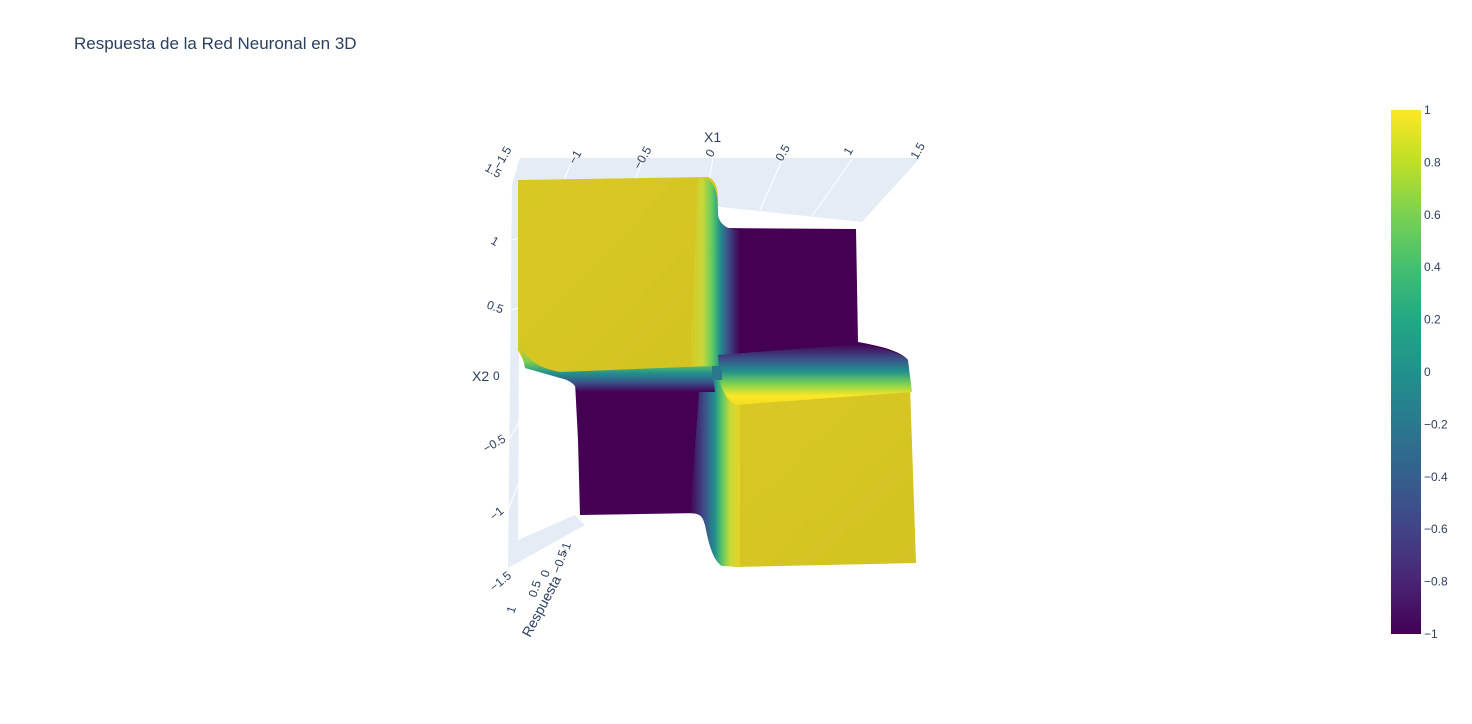 The image size is (1472, 724). What do you see at coordinates (848, 150) in the screenshot?
I see `x1-tick: 1` at bounding box center [848, 150].